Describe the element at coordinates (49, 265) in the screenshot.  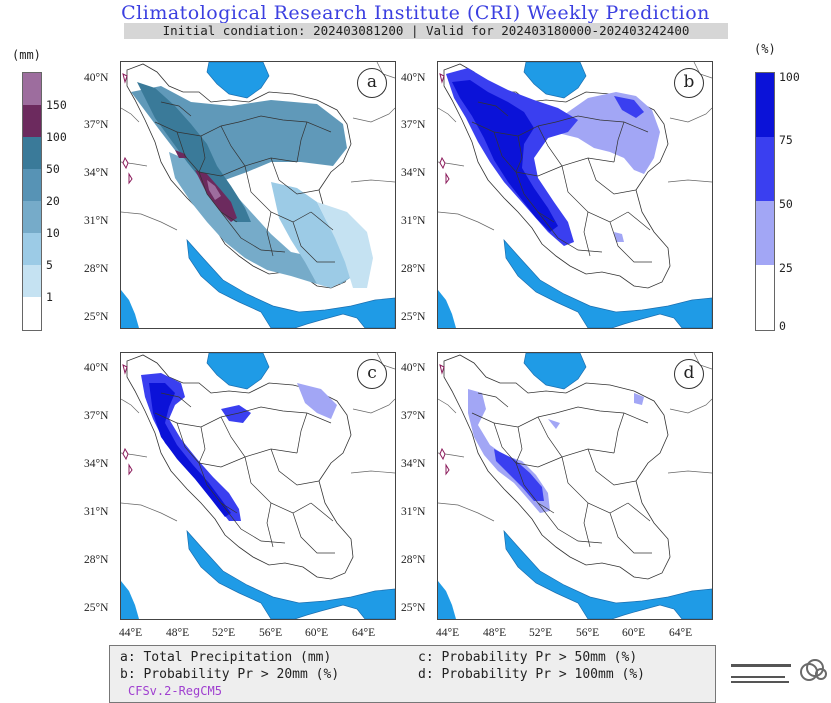
I see `precip-tick: 5` at that location.